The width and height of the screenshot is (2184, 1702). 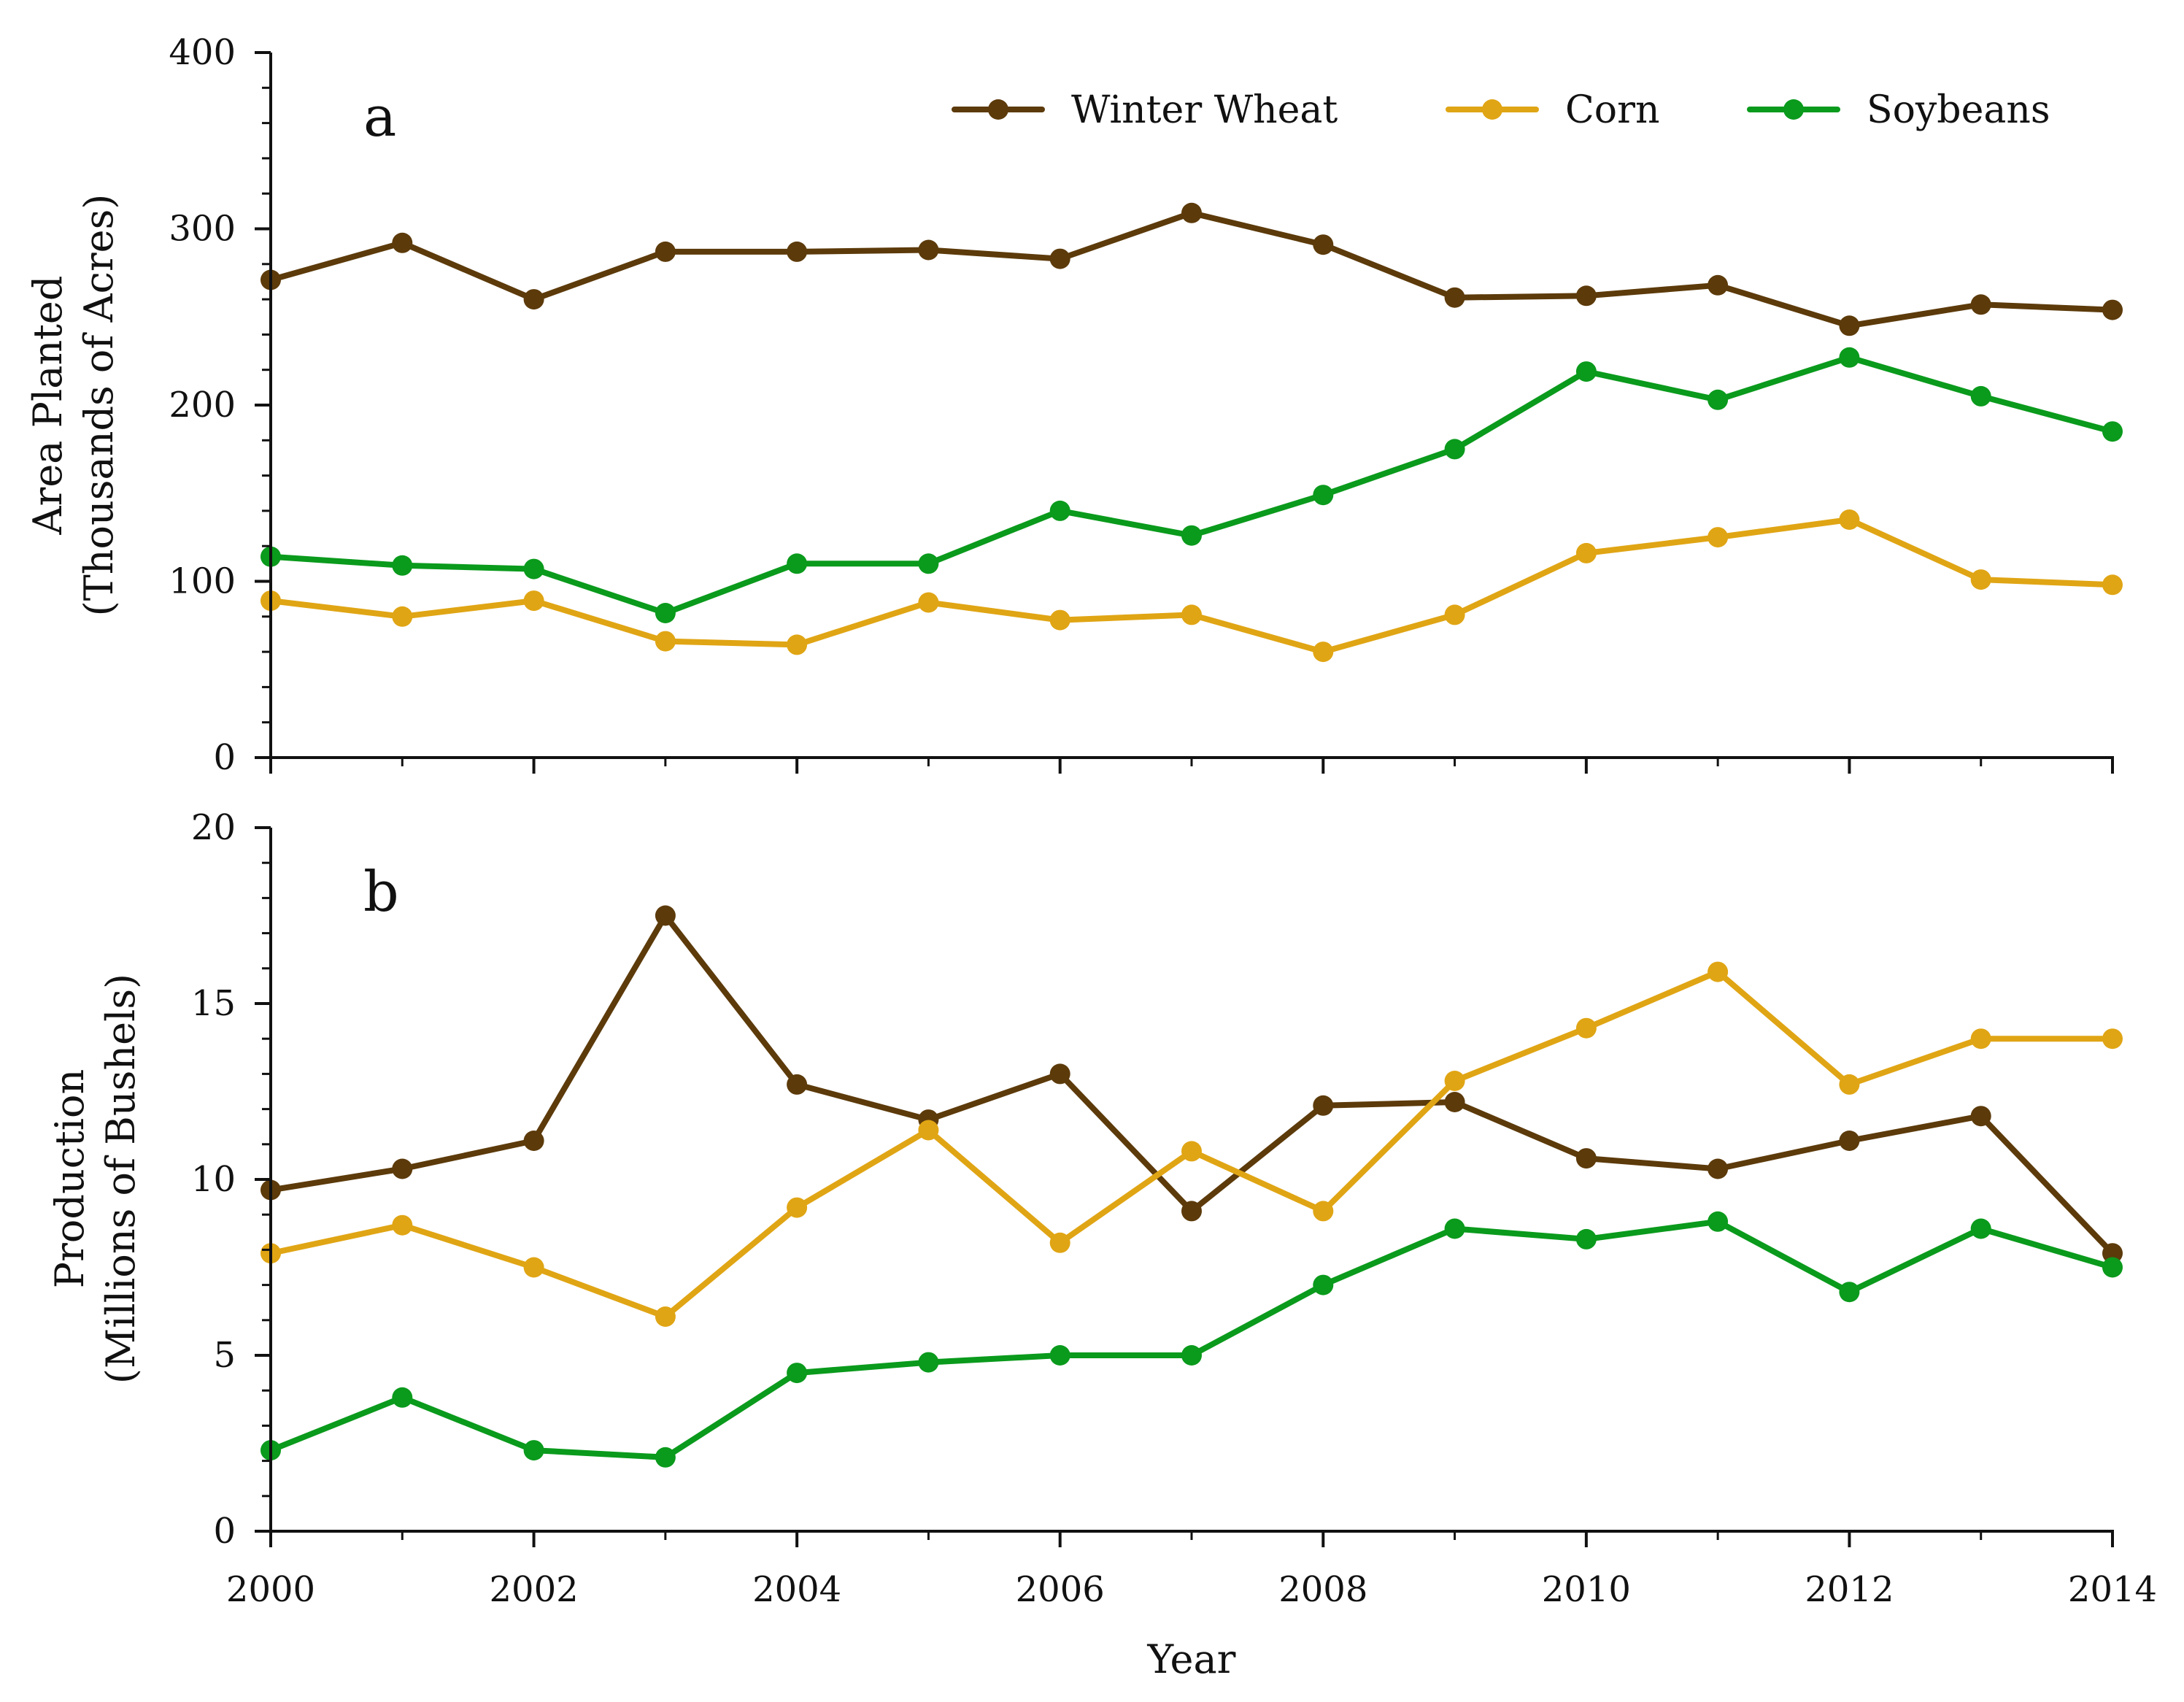 What do you see at coordinates (381, 891) in the screenshot?
I see `panel-b-letter: b` at bounding box center [381, 891].